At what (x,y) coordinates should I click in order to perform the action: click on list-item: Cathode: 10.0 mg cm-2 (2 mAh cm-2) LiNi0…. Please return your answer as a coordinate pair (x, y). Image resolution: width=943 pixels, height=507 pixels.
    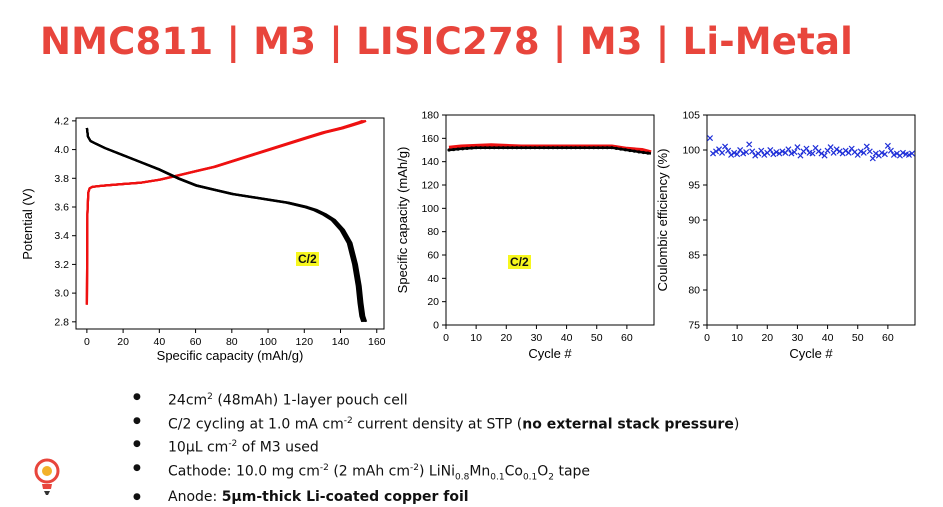
    Looking at the image, I should click on (434, 472).